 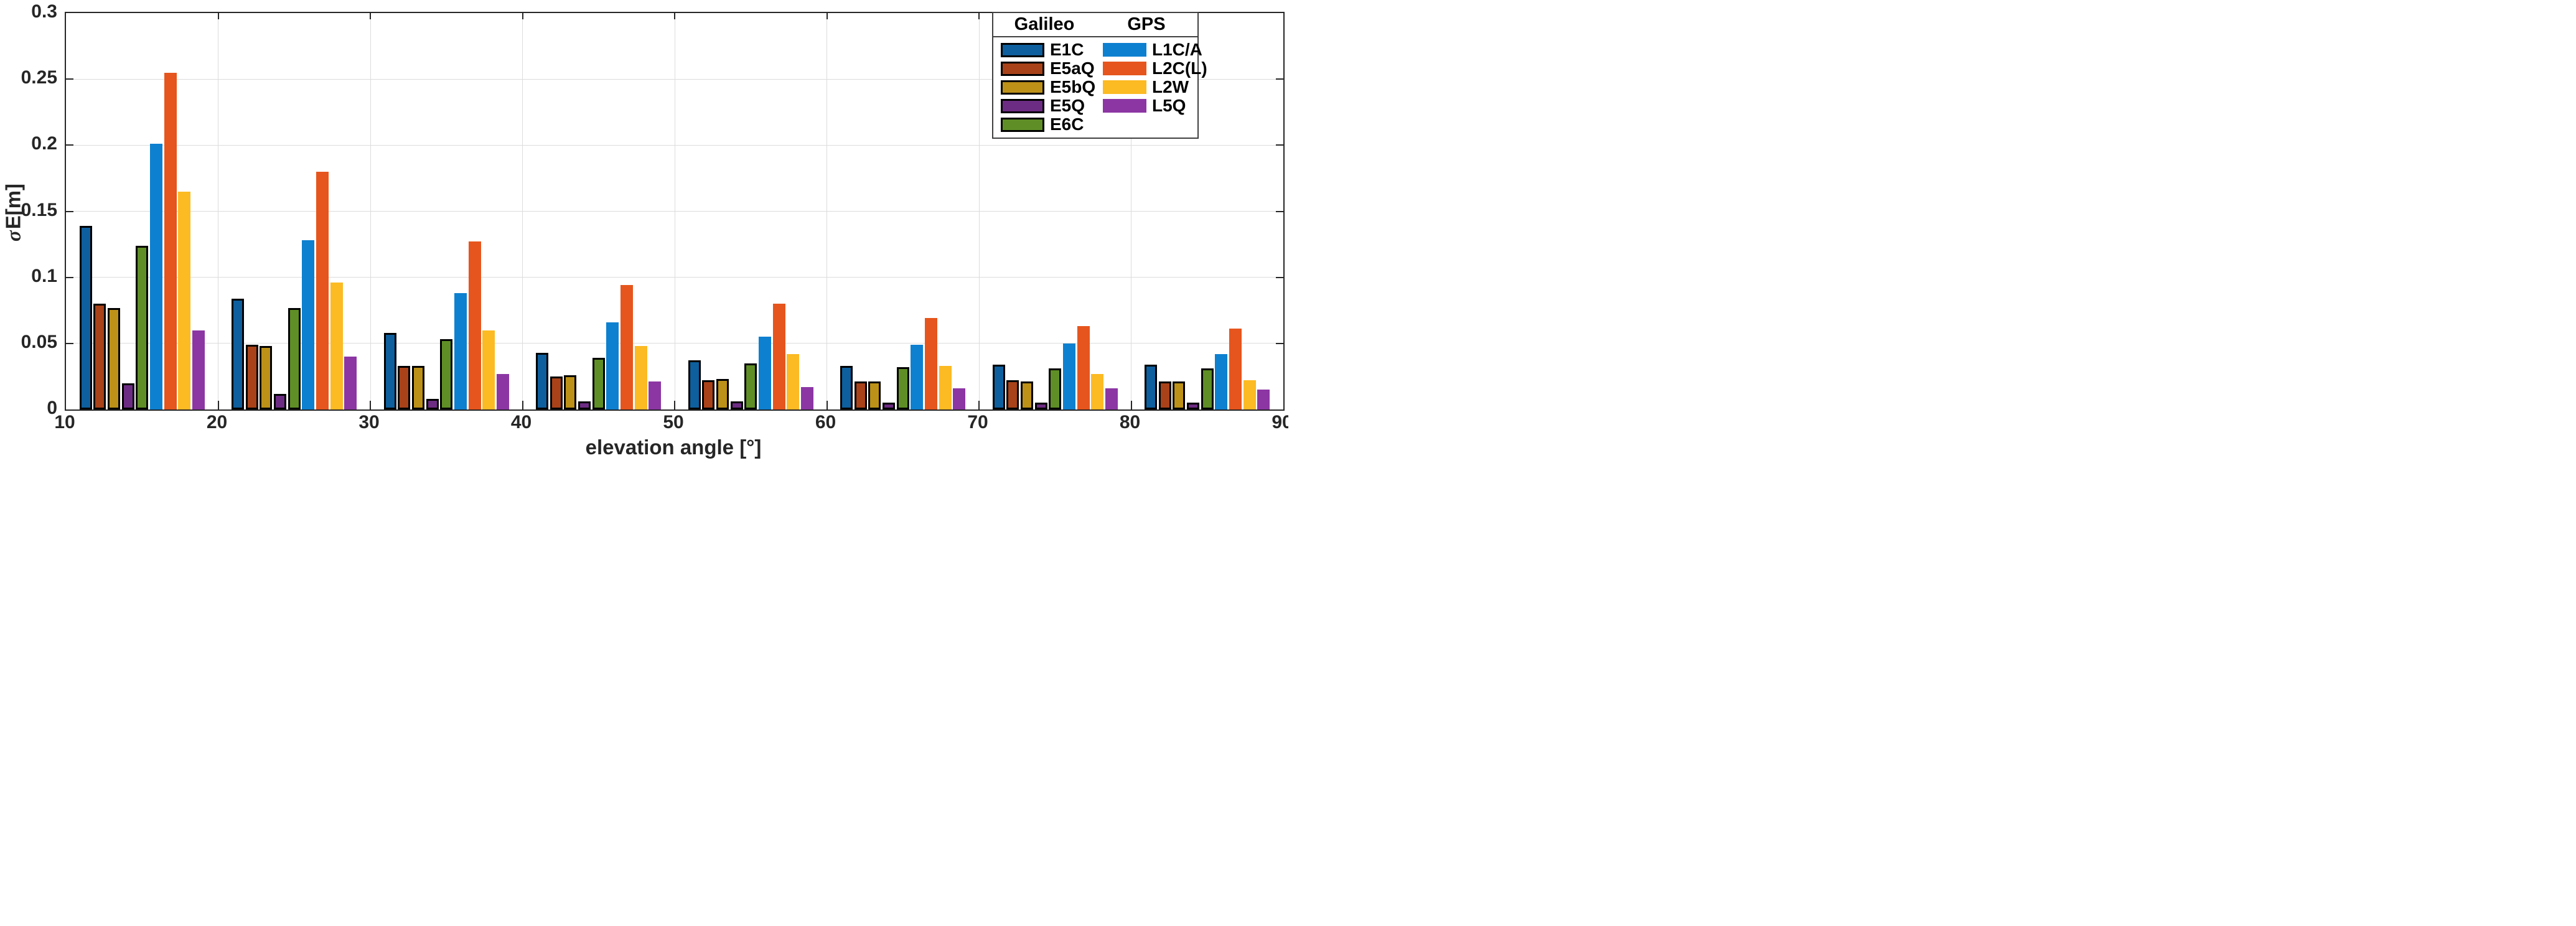 I want to click on legend-swatch-E1C, so click(x=1022, y=49).